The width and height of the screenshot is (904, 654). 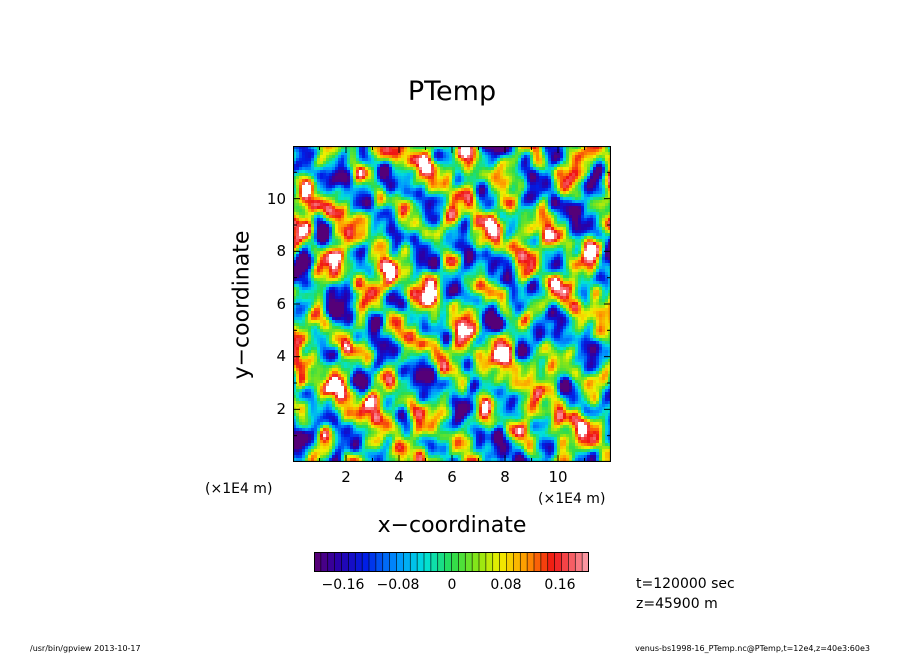 I want to click on y-axis-unit: (×1E4 m), so click(x=239, y=489).